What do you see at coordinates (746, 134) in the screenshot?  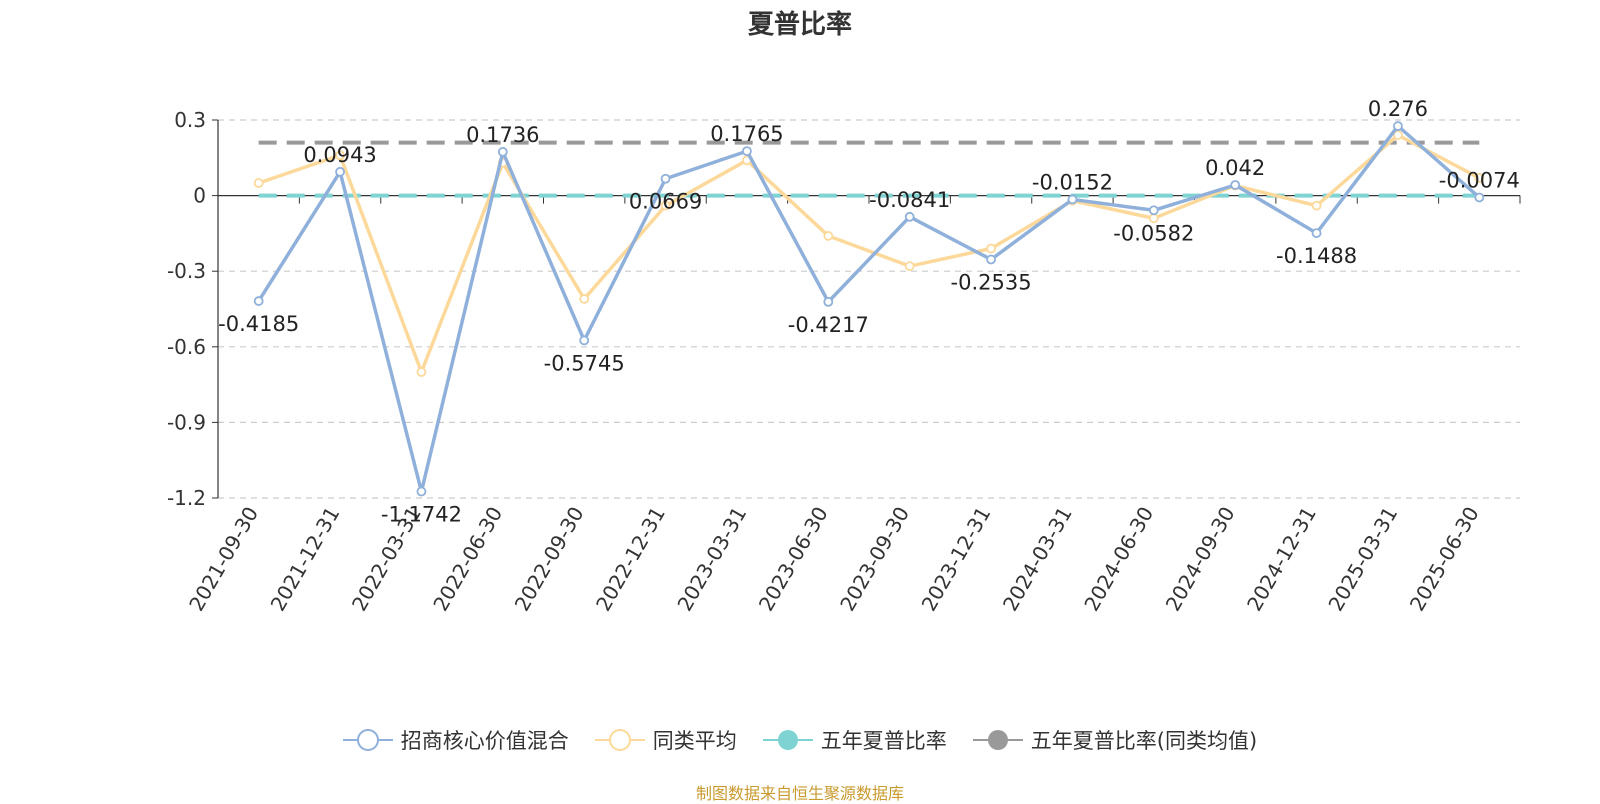 I see `data-label: 0.1765` at bounding box center [746, 134].